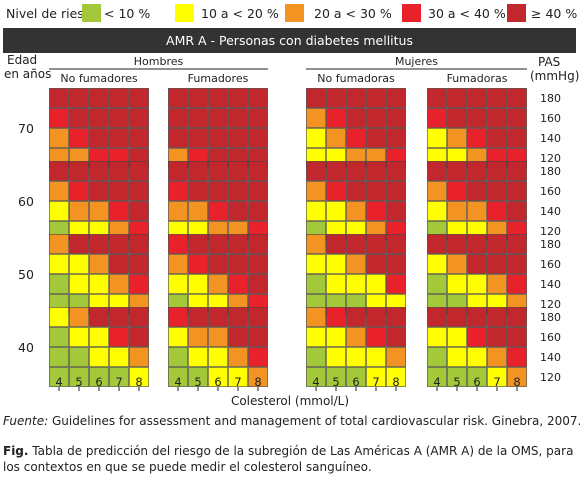 The height and width of the screenshot is (477, 580). Describe the element at coordinates (138, 382) in the screenshot. I see `cholesterol-tick-label: 8` at that location.